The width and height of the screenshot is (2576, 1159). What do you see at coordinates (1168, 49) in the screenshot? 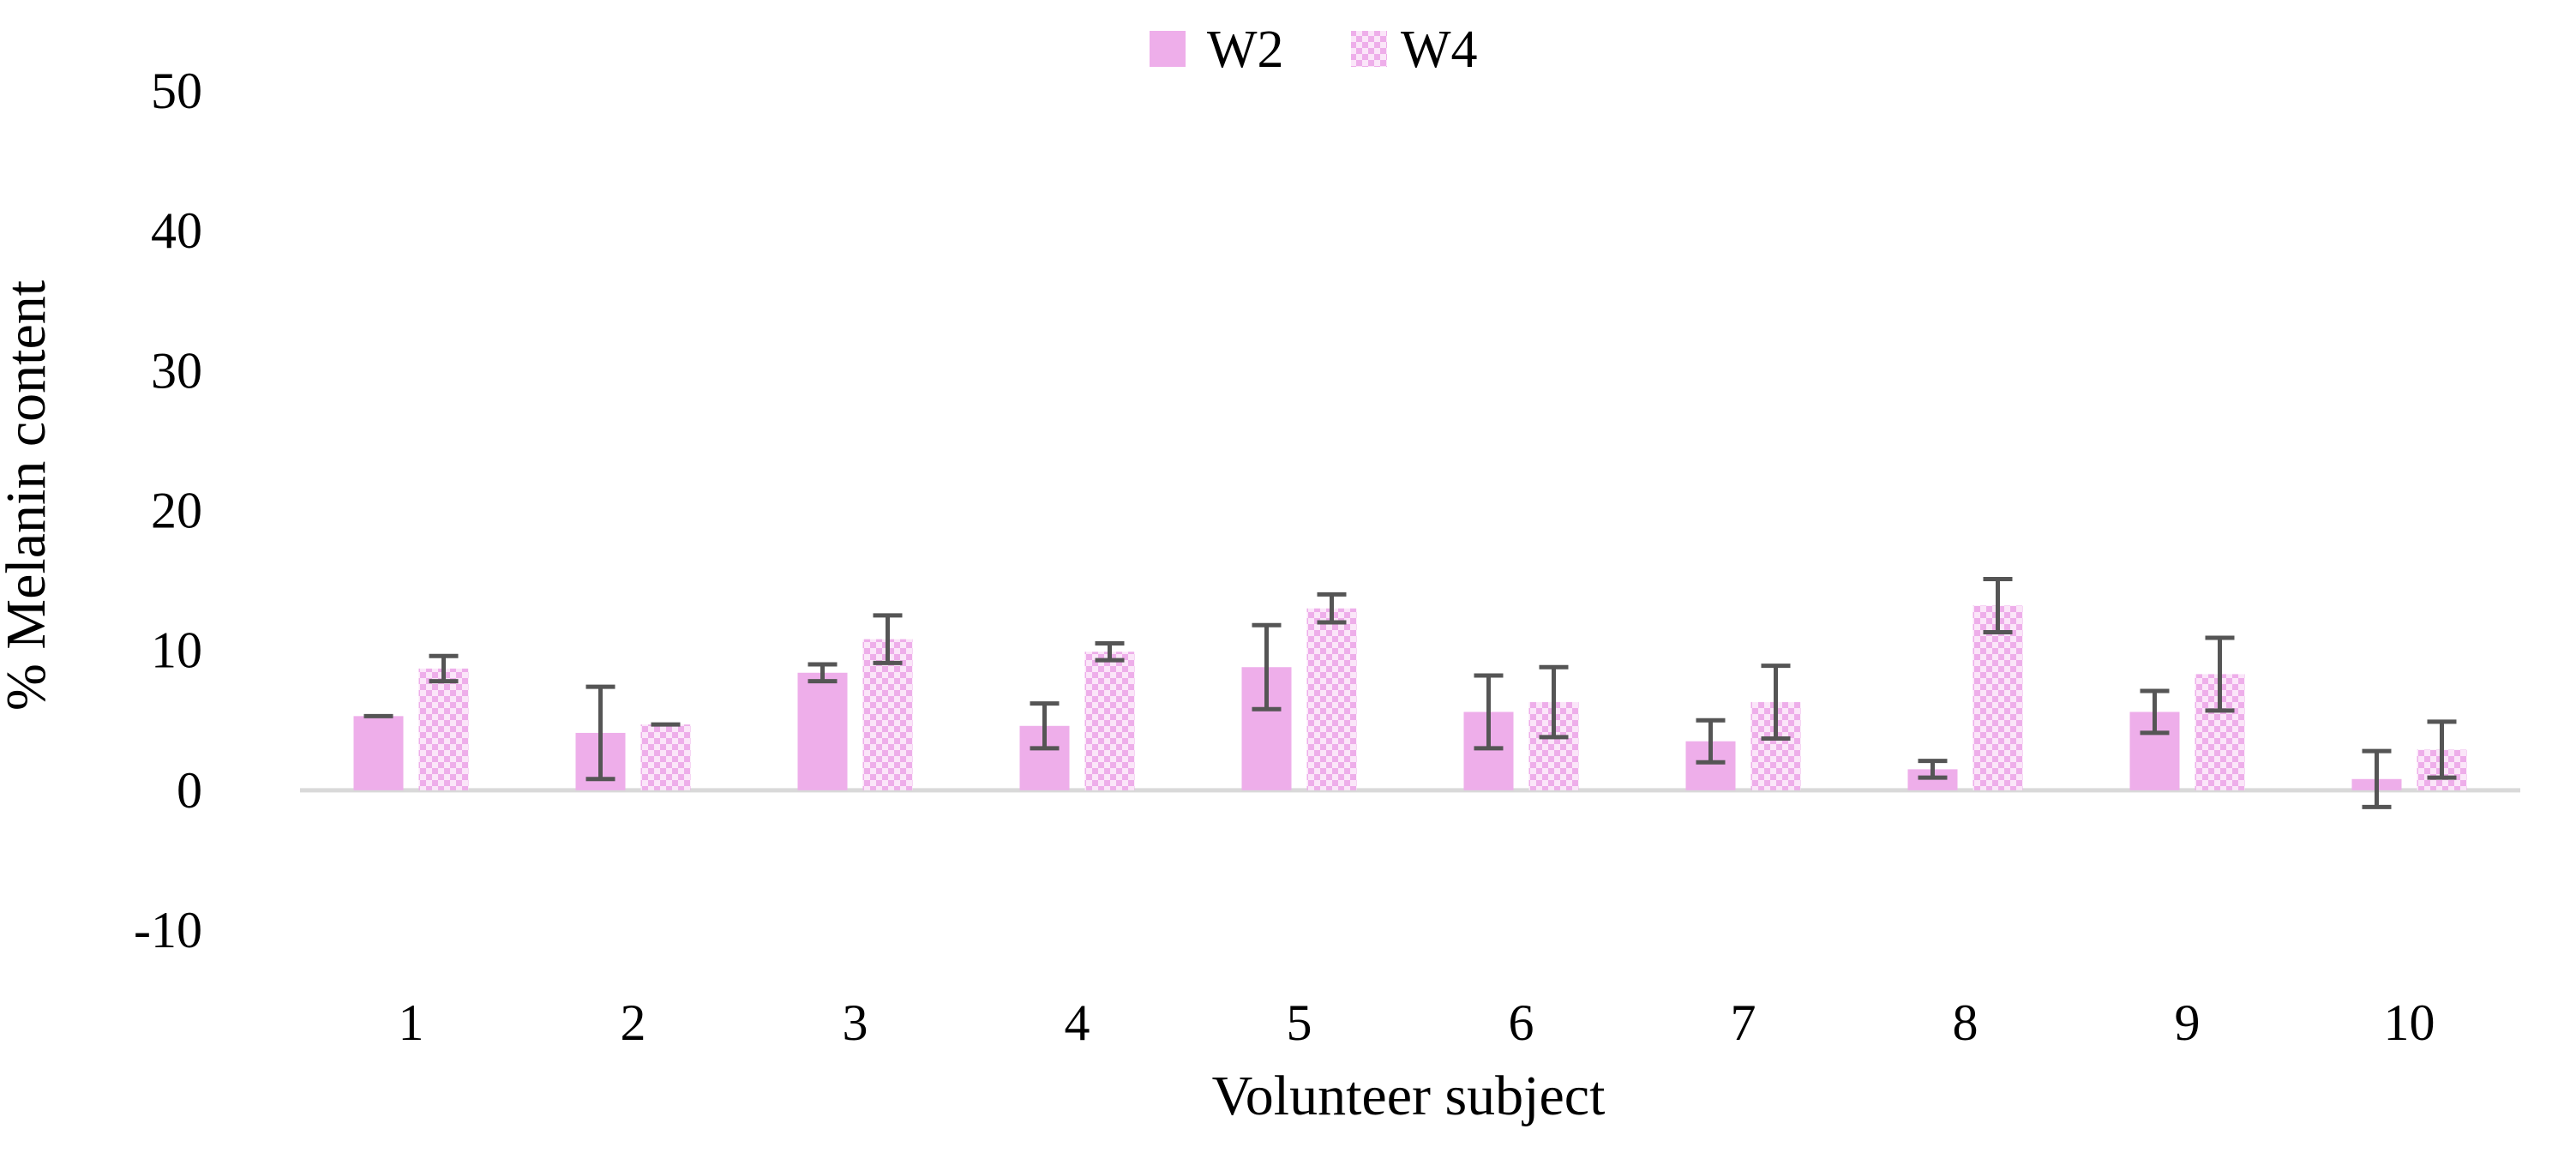
I see `legend-swatch-w2` at bounding box center [1168, 49].